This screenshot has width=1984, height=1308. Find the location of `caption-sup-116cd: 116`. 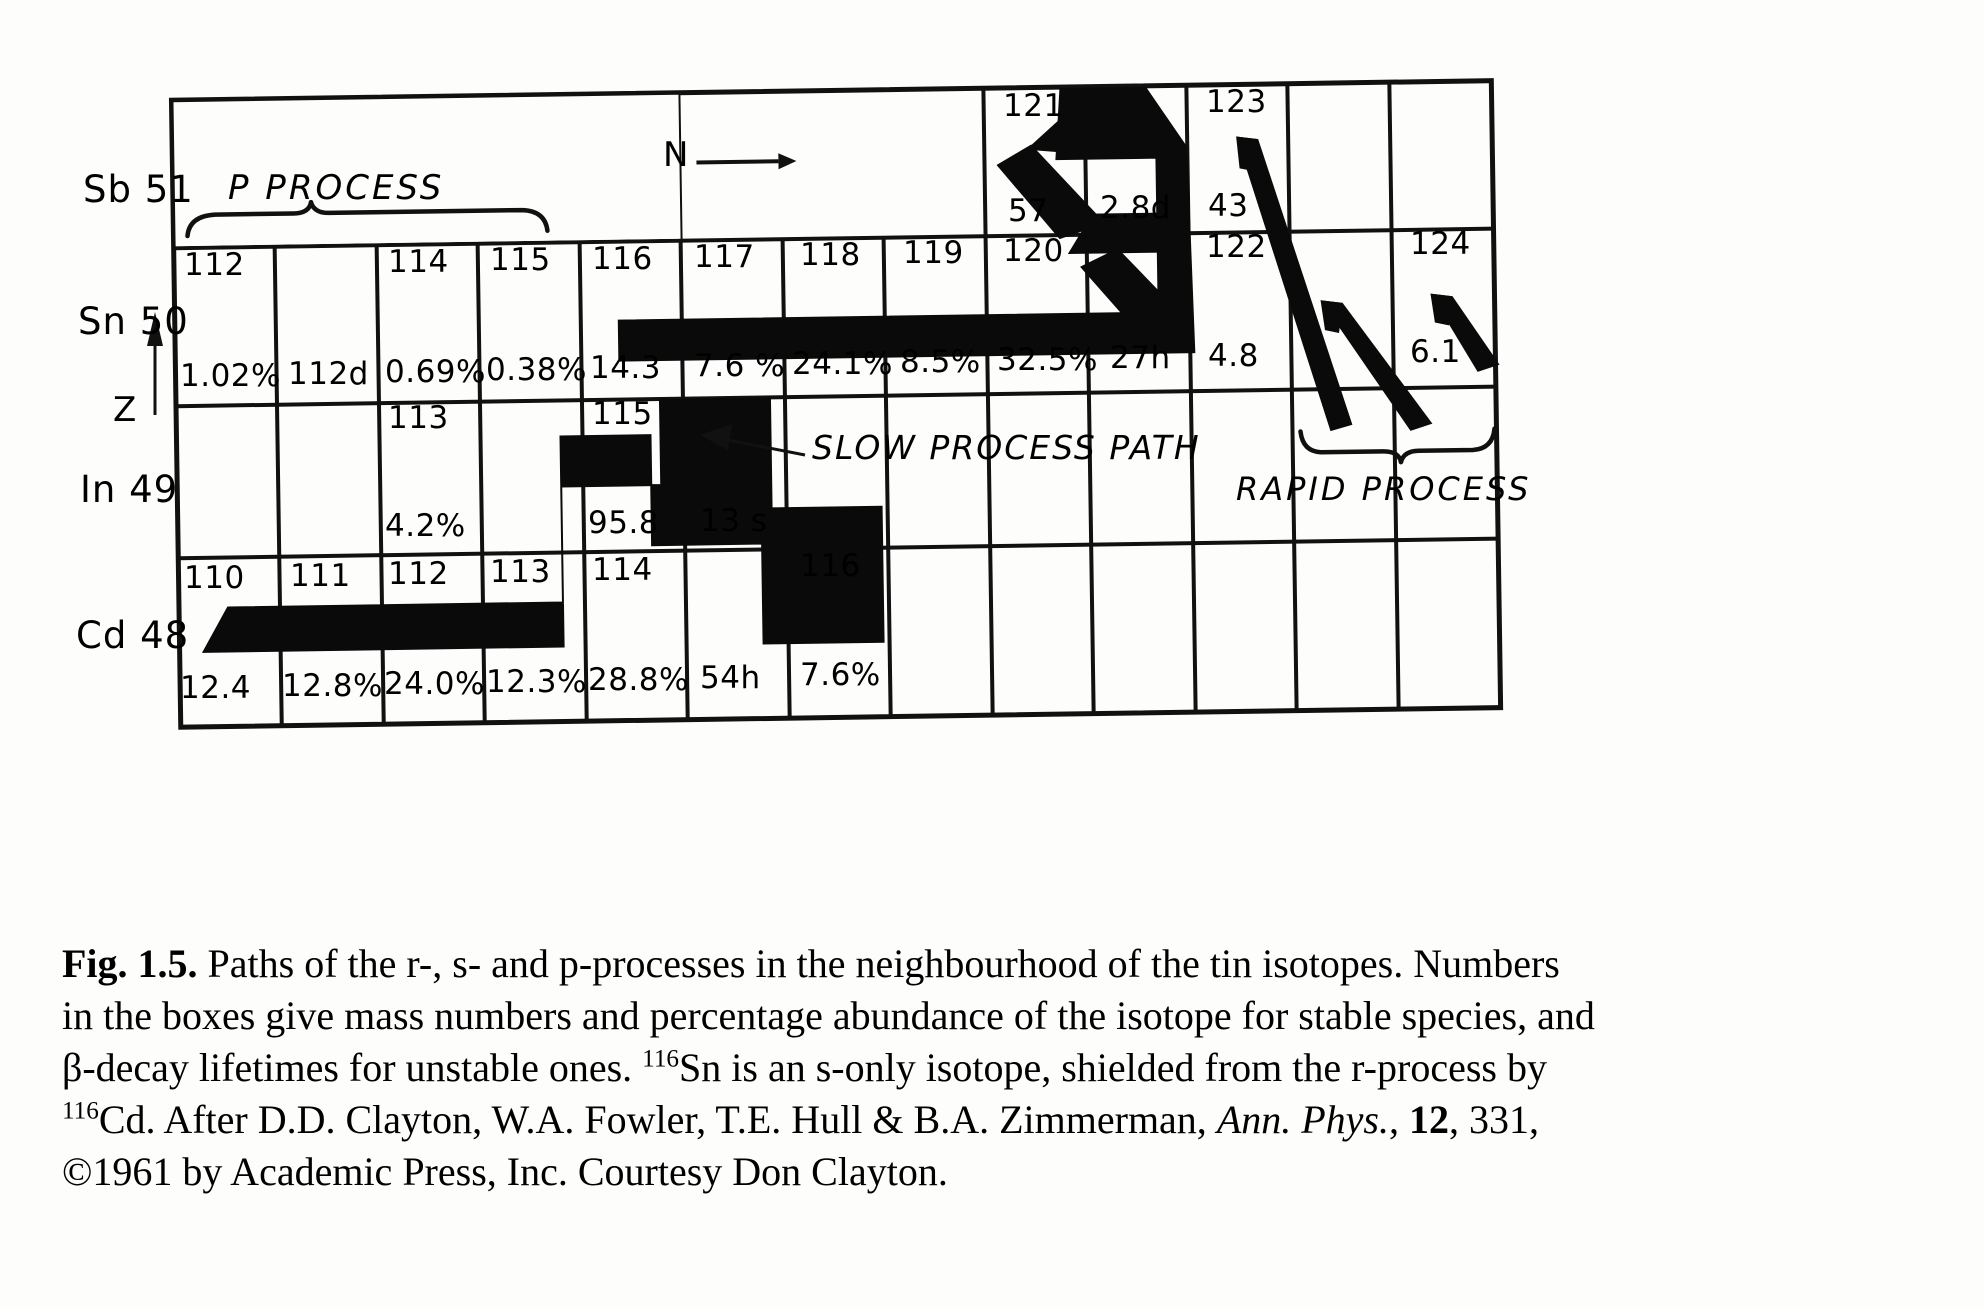

caption-sup-116cd: 116 is located at coordinates (80, 1111).